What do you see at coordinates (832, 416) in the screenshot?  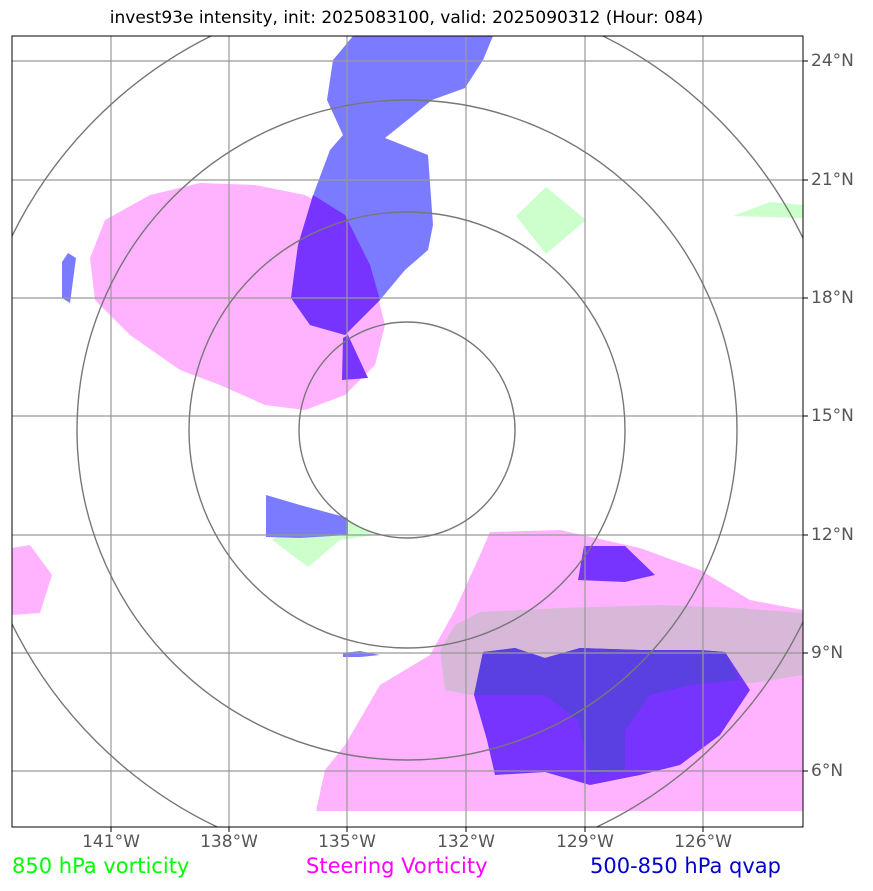 I see `lat-label: 15°N` at bounding box center [832, 416].